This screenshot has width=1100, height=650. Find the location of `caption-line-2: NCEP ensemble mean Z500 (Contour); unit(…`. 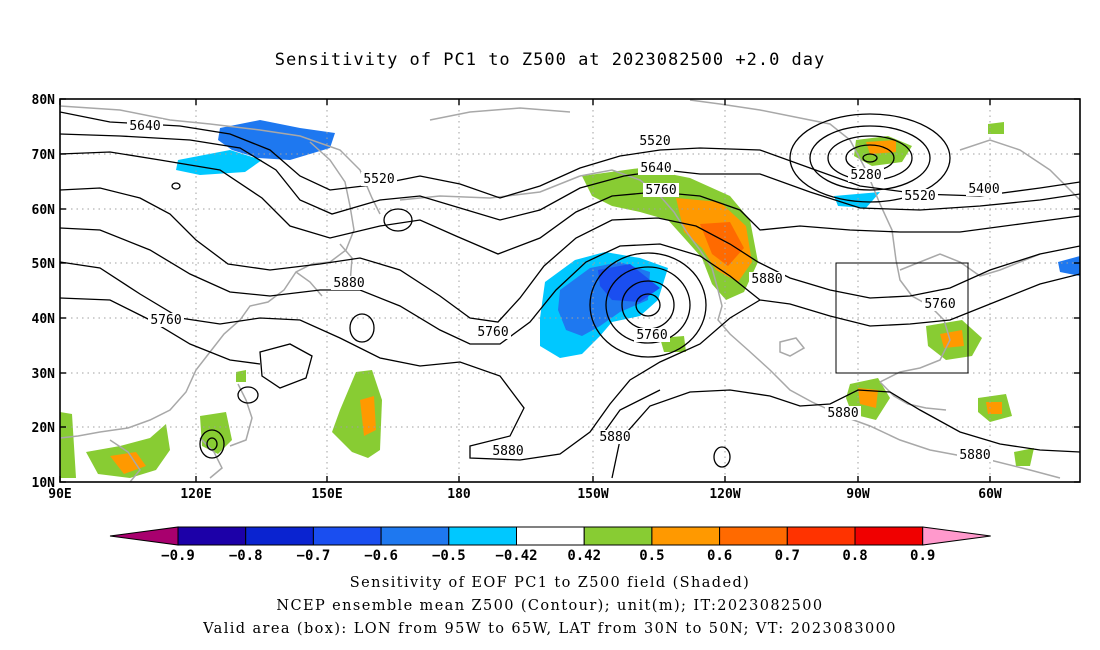

caption-line-2: NCEP ensemble mean Z500 (Contour); unit(… is located at coordinates (550, 606).